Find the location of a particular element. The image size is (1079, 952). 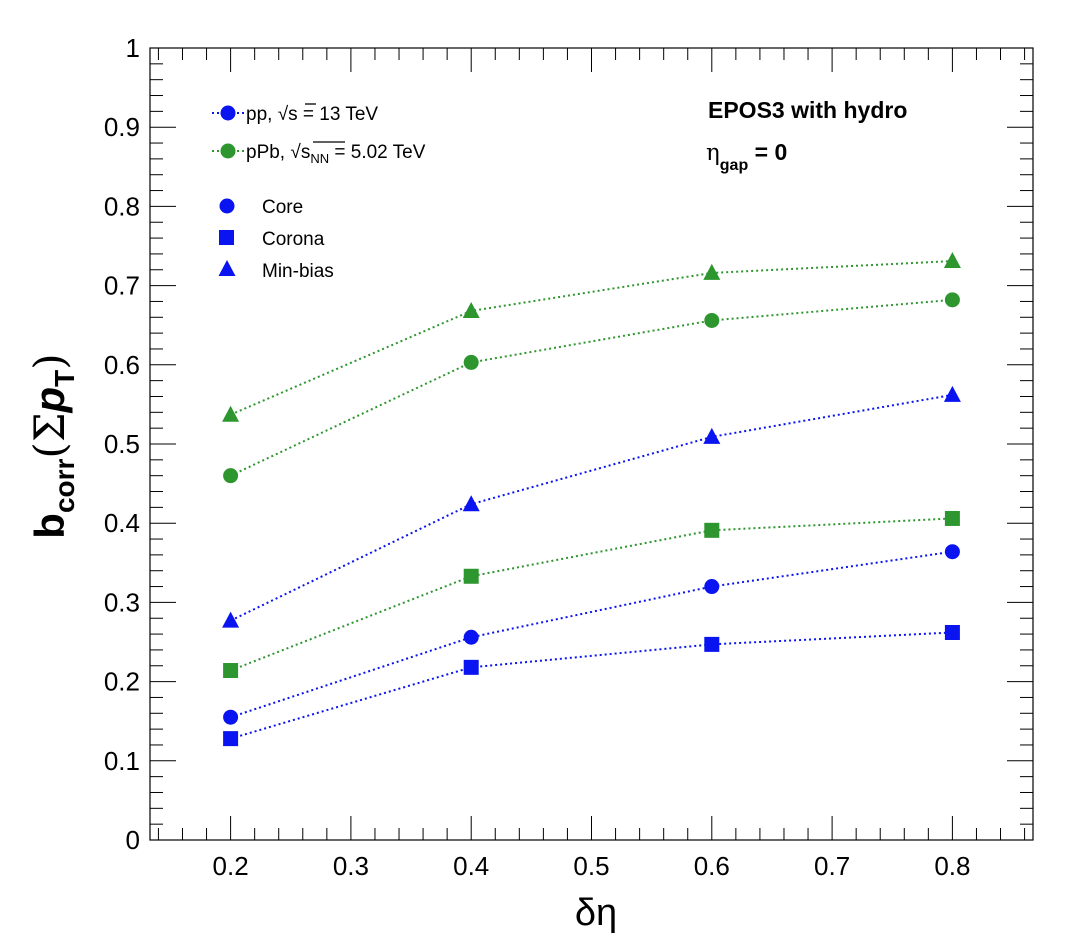

y-axis-title-close: ) is located at coordinates (49, 361).